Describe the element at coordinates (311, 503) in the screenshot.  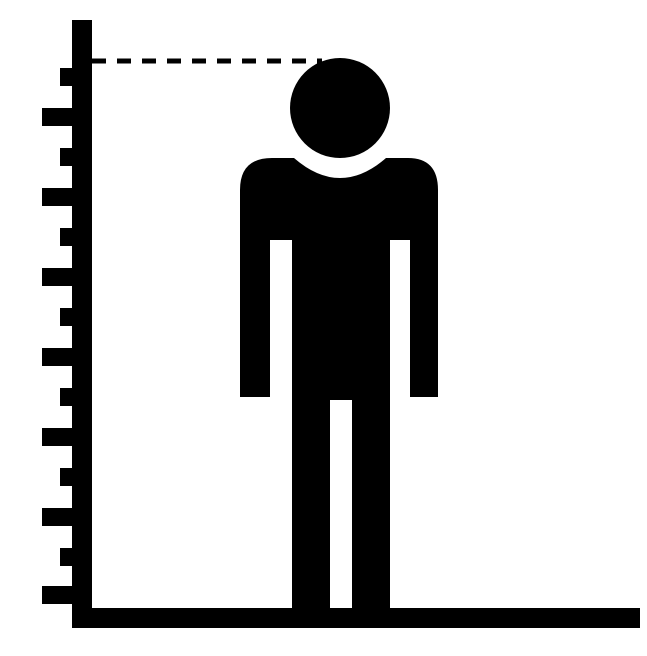
I see `person-left-leg` at that location.